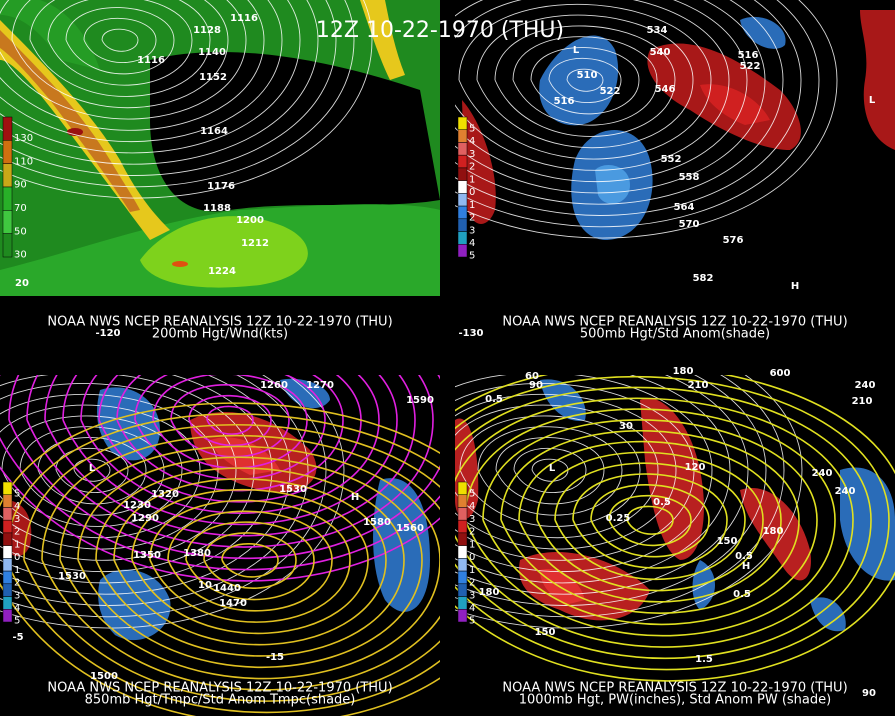  What do you see at coordinates (17, 637) in the screenshot?
I see `contour-label: -5` at bounding box center [17, 637].